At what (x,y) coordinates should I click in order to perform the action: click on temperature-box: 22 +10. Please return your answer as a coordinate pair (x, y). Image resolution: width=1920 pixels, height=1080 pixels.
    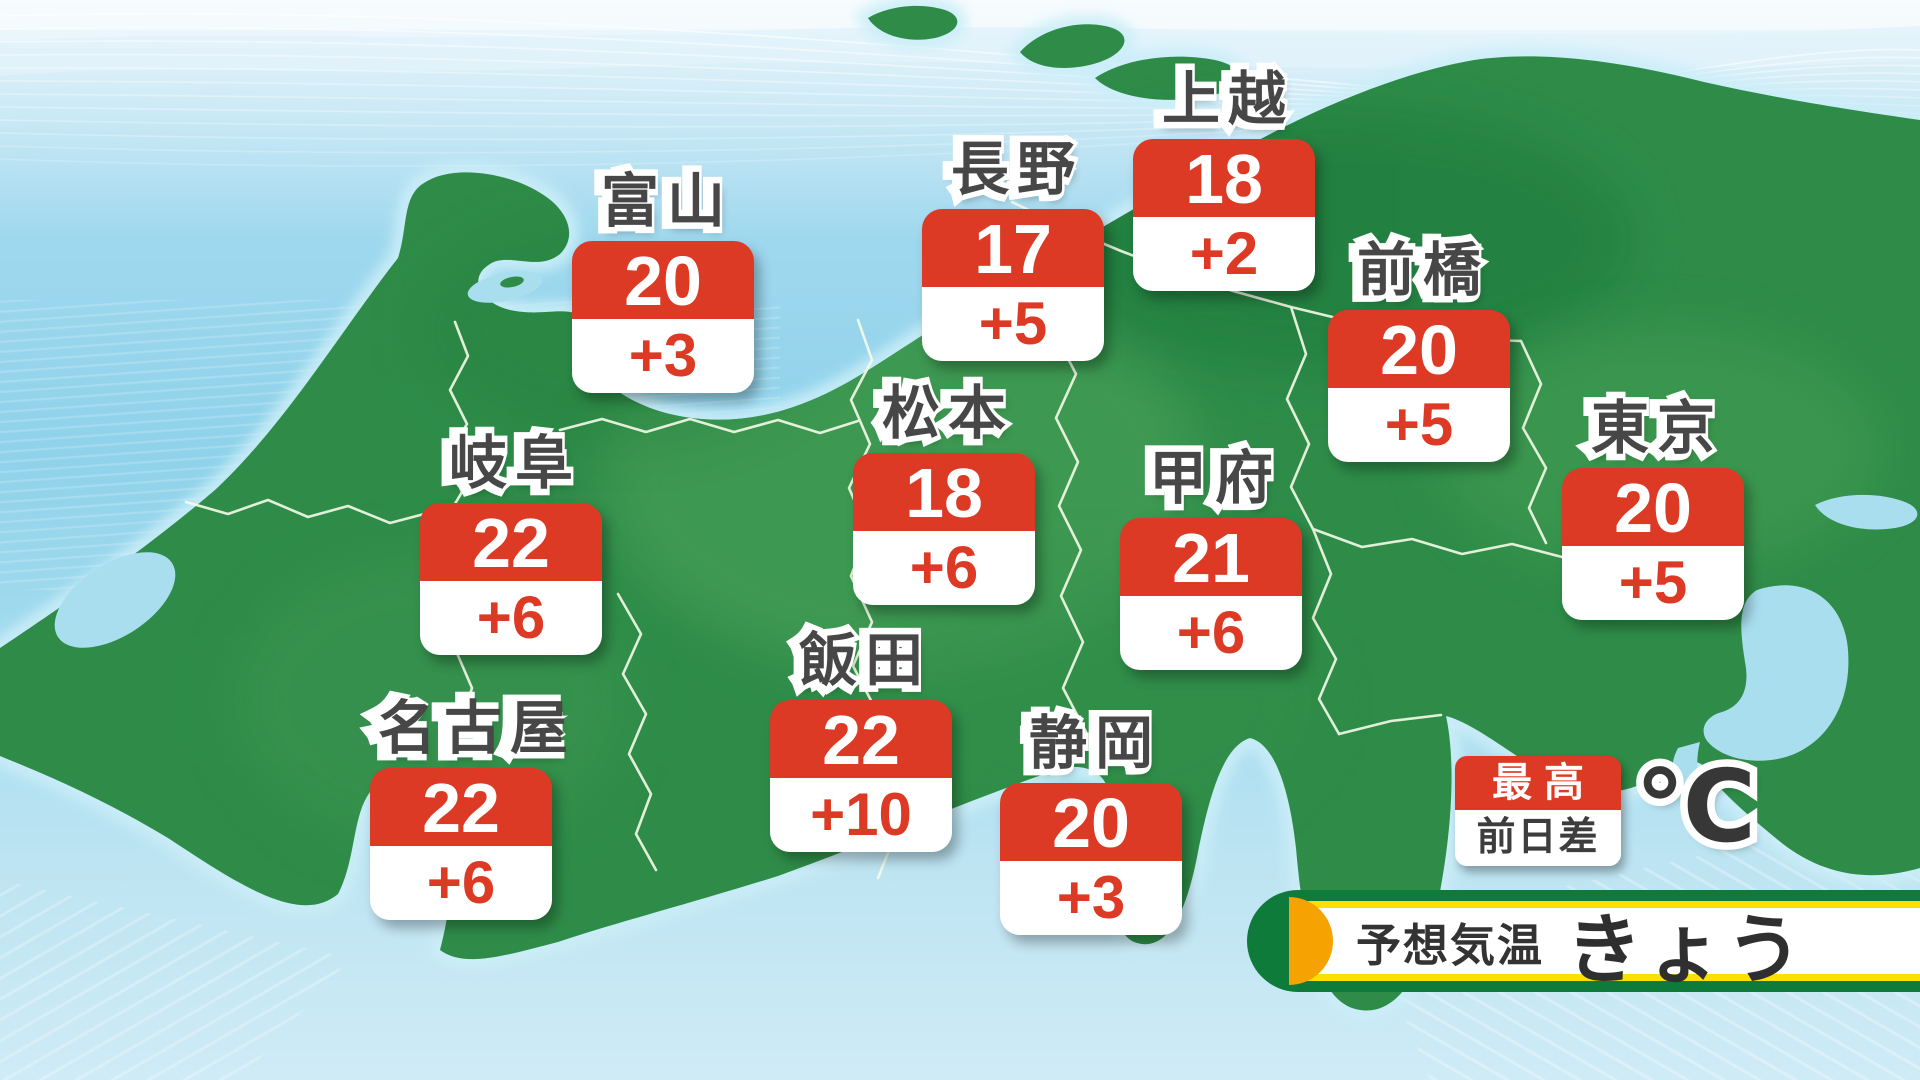
    Looking at the image, I should click on (861, 776).